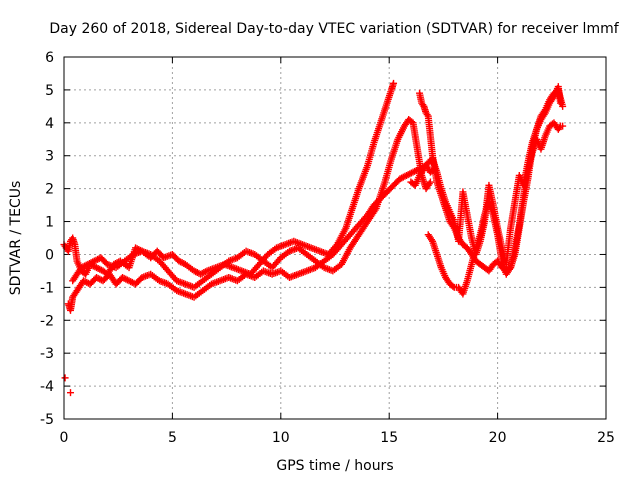 The height and width of the screenshot is (484, 640). Describe the element at coordinates (49, 124) in the screenshot. I see `y-tick-label: 4` at that location.